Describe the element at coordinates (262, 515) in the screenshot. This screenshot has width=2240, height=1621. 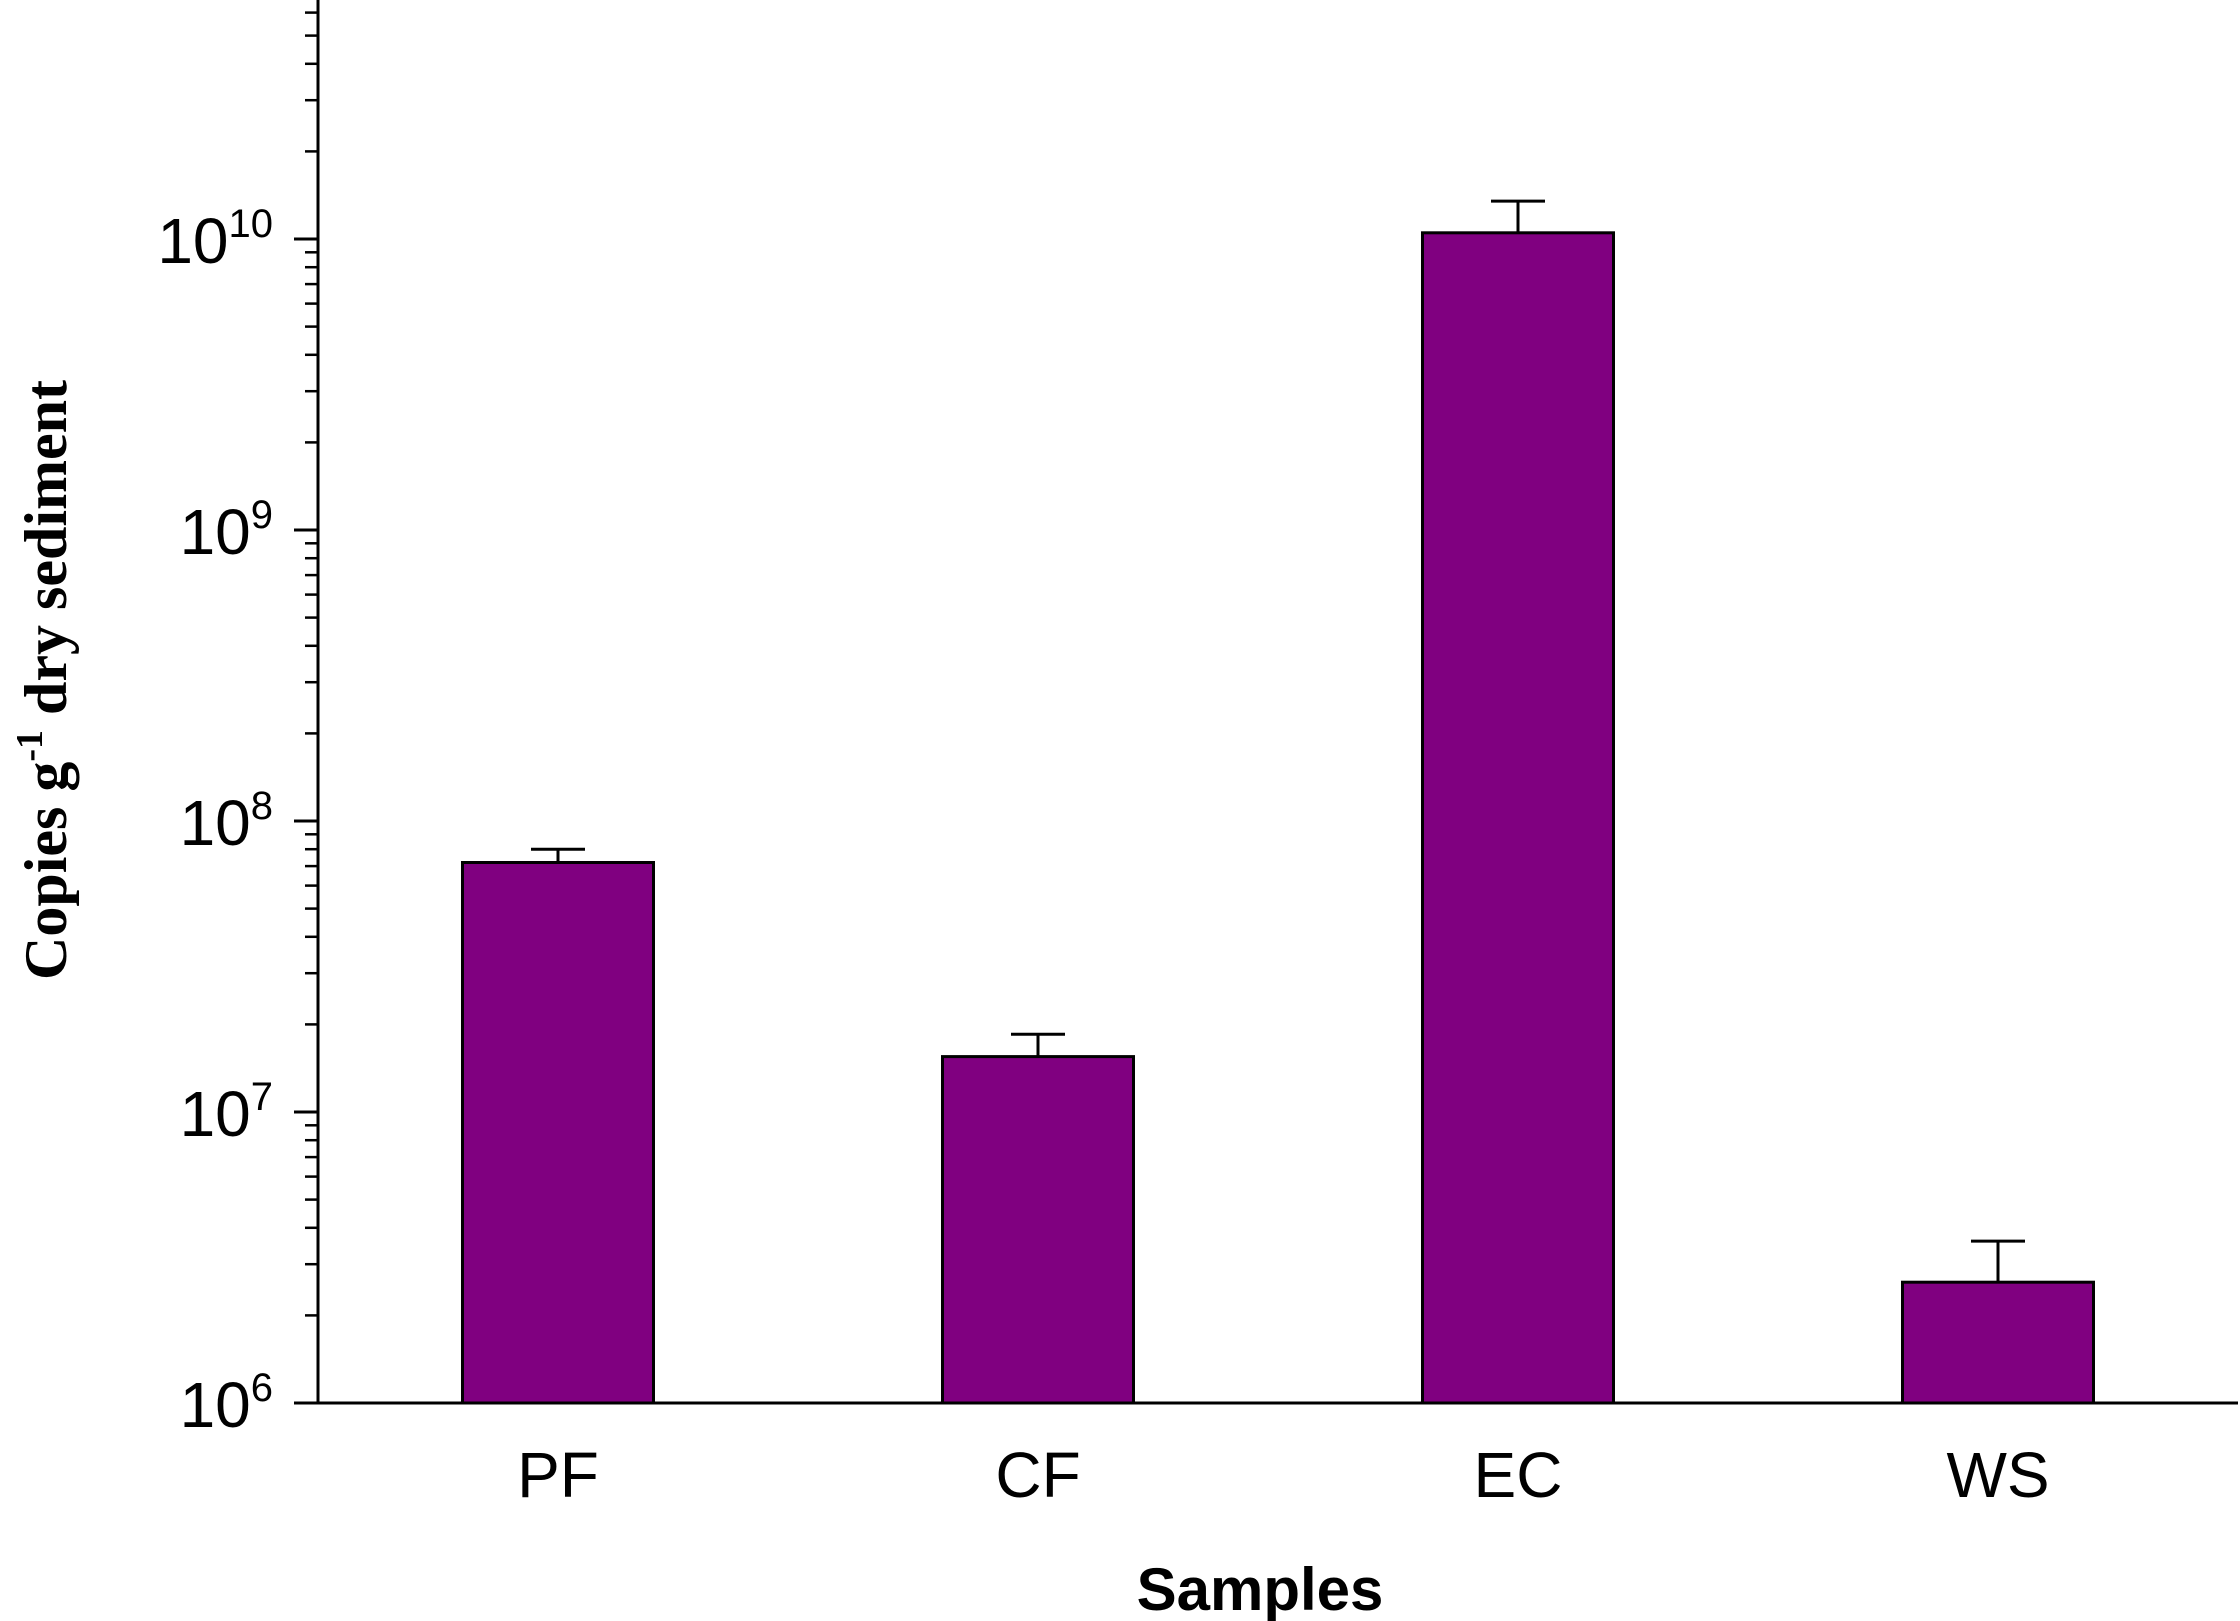
I see `y-tick-label-exponent: 9` at that location.